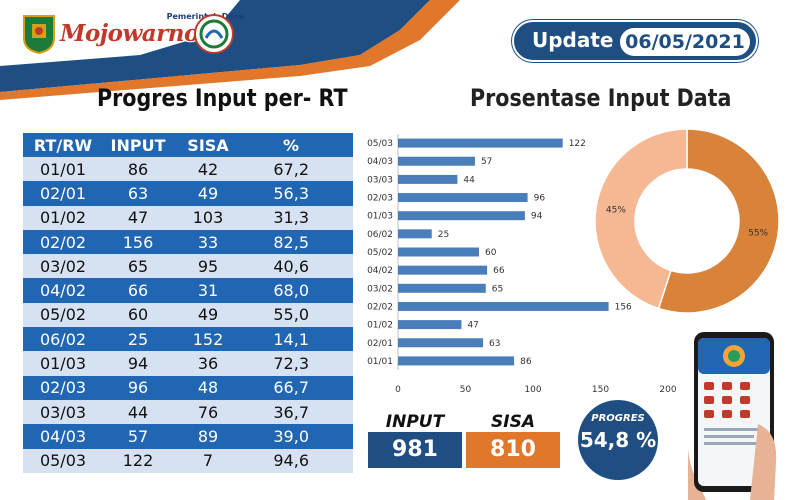  Describe the element at coordinates (138, 412) in the screenshot. I see `cell-input: 44` at that location.